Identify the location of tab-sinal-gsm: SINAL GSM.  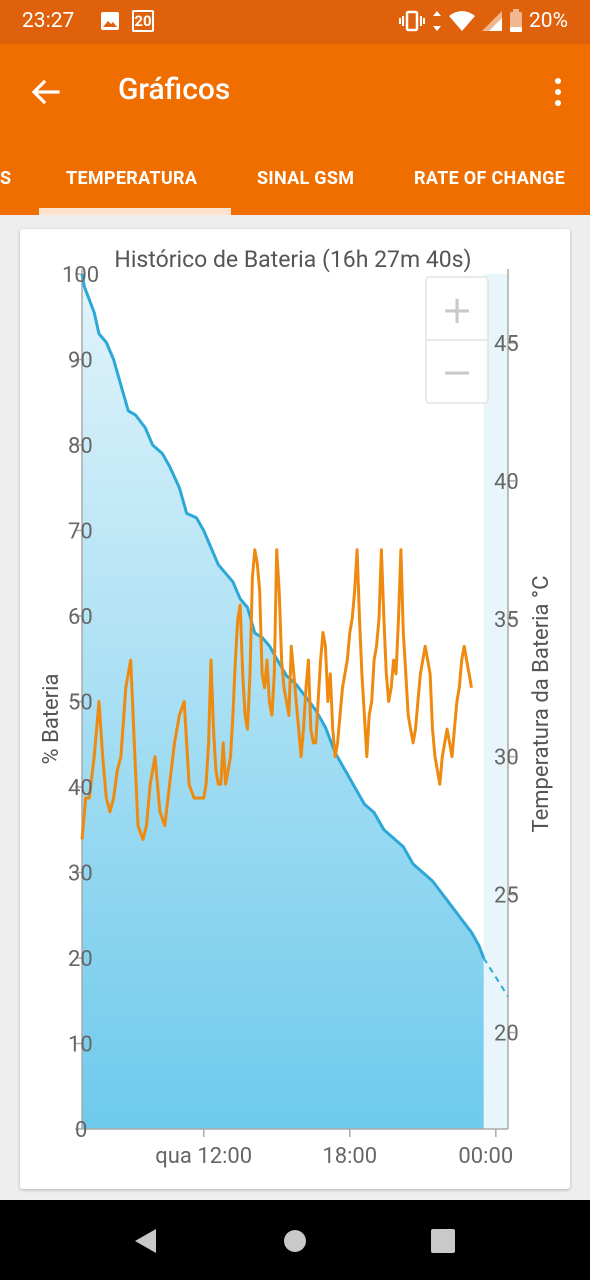
(306, 178).